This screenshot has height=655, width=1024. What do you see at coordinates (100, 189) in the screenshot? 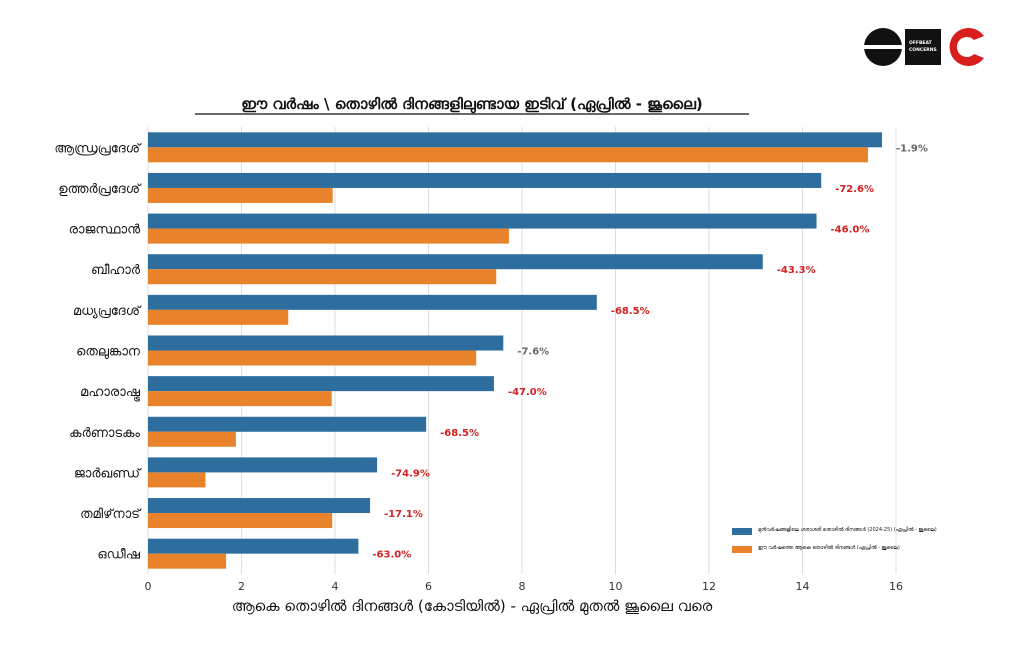
I see `category-label-1: ഉത്തർപ്രദേശ്` at bounding box center [100, 189].